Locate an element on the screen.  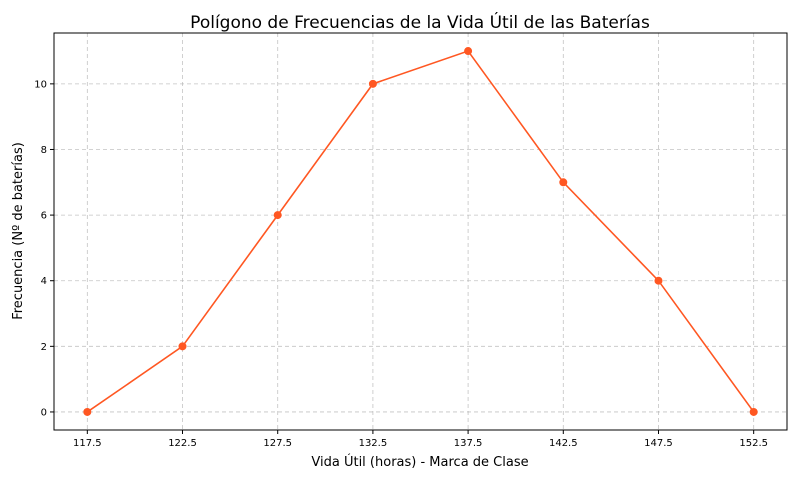
y-tick-label: 10 is located at coordinates (40, 84).